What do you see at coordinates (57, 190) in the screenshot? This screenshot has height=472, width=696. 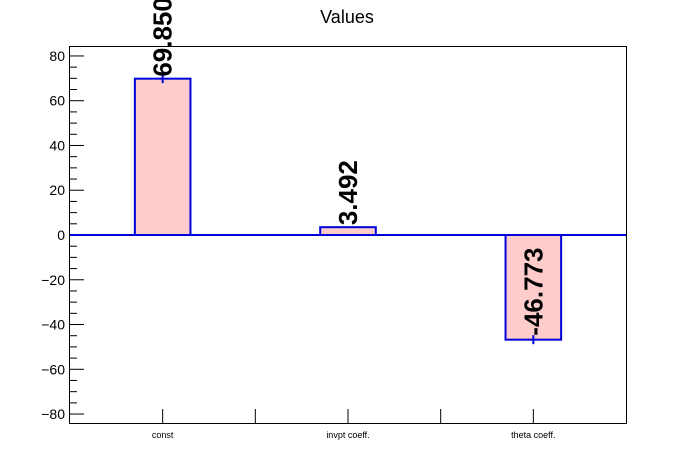 I see `y-tick-label: 20` at bounding box center [57, 190].